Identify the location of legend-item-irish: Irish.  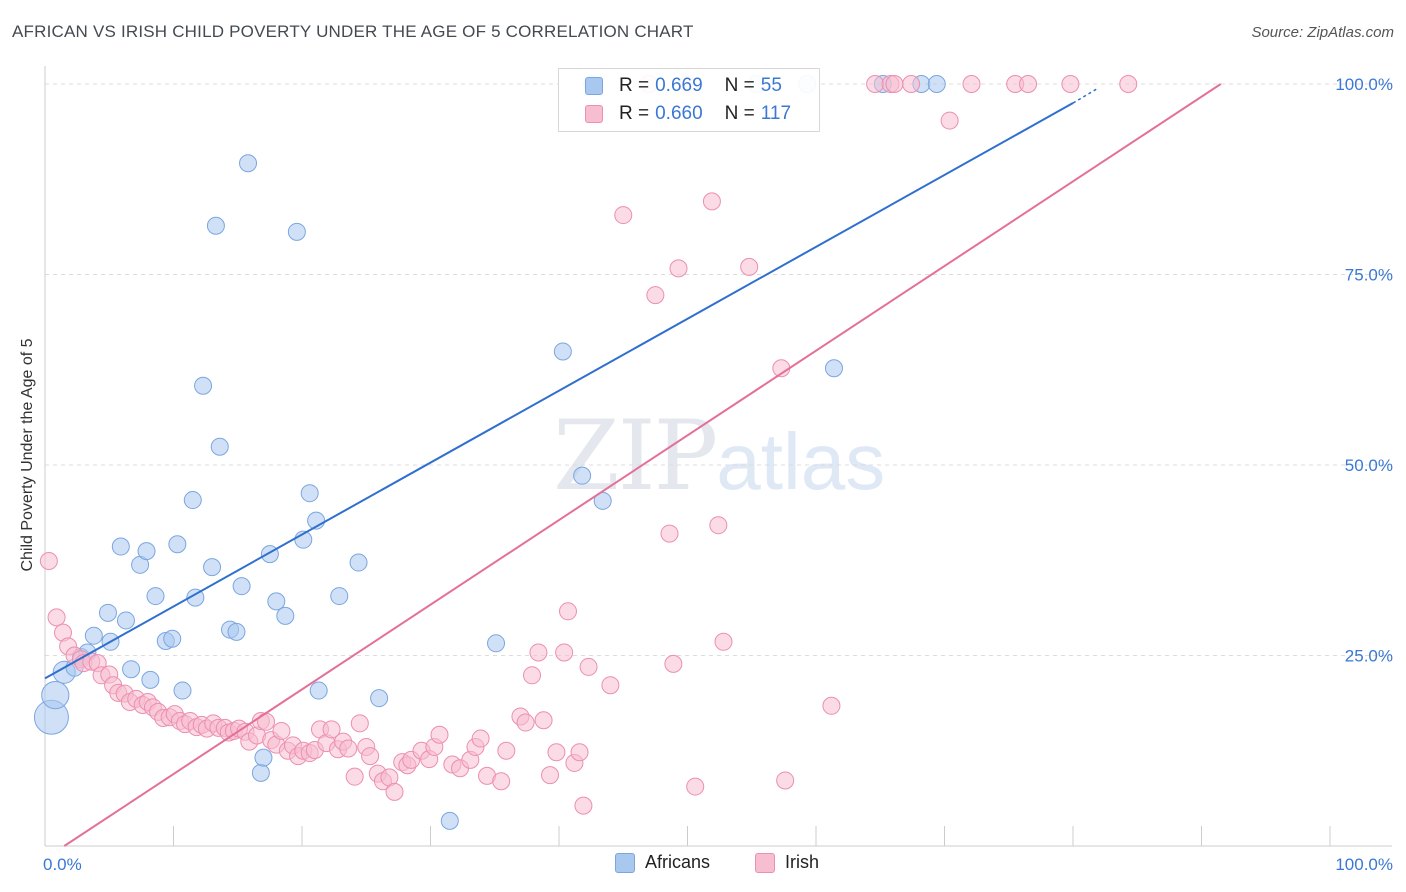
(787, 862).